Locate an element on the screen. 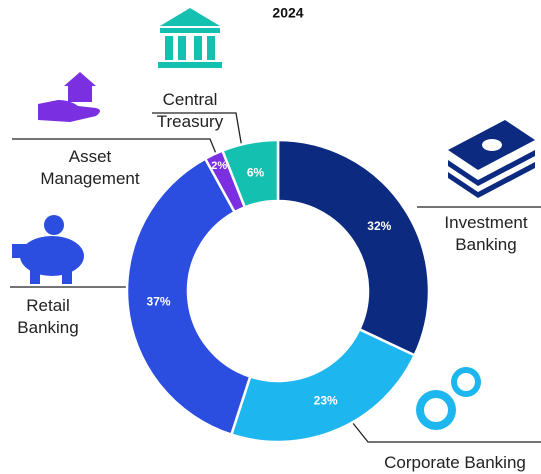  category-label: Retail Banking is located at coordinates (48, 316).